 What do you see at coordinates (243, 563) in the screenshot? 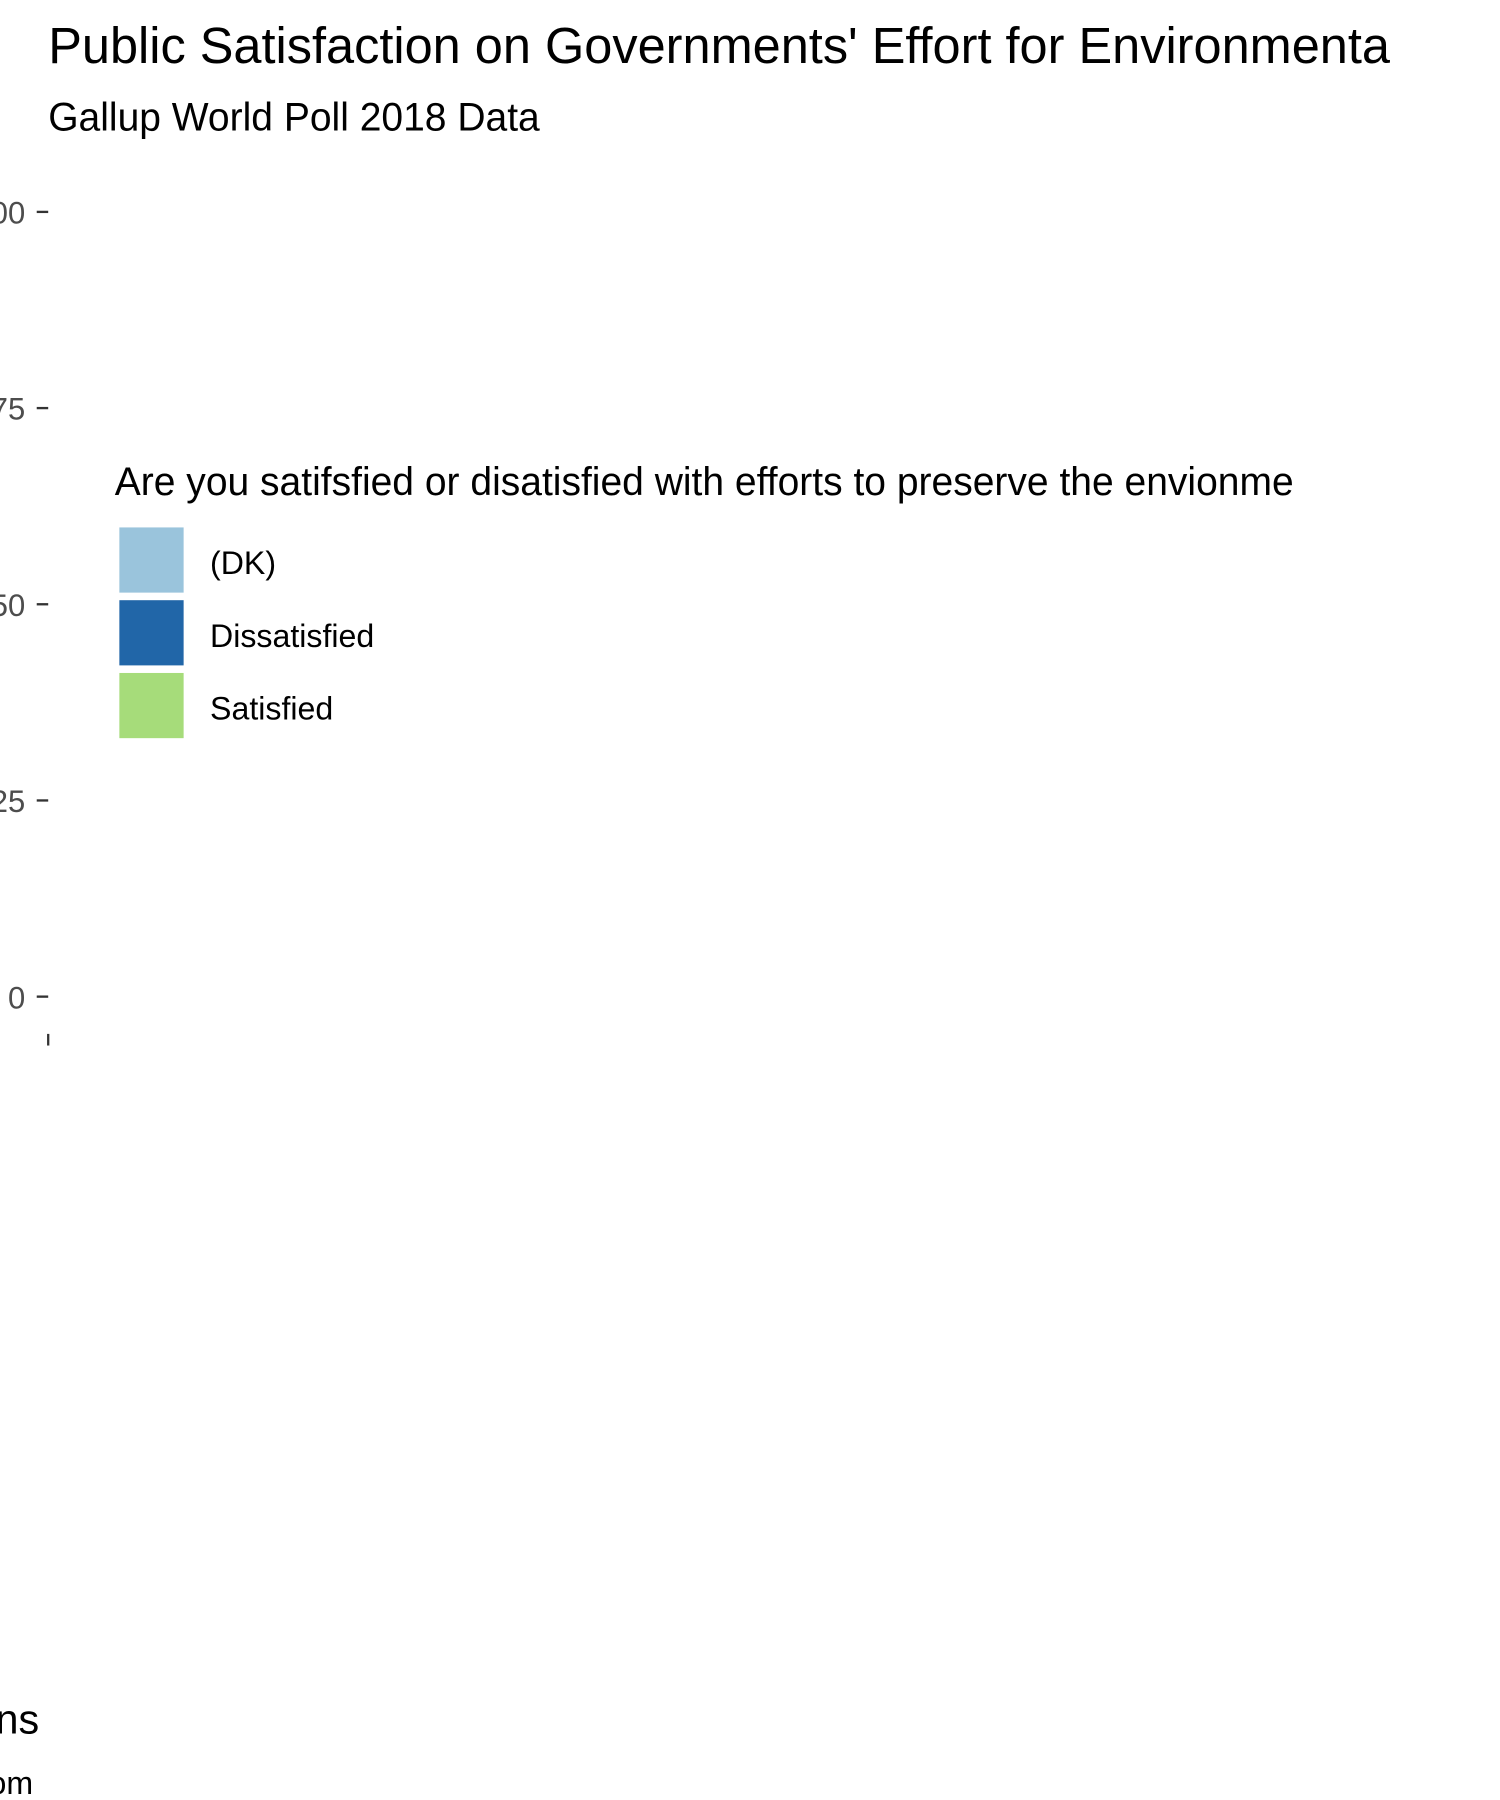
I see `legend-label: (DK)` at bounding box center [243, 563].